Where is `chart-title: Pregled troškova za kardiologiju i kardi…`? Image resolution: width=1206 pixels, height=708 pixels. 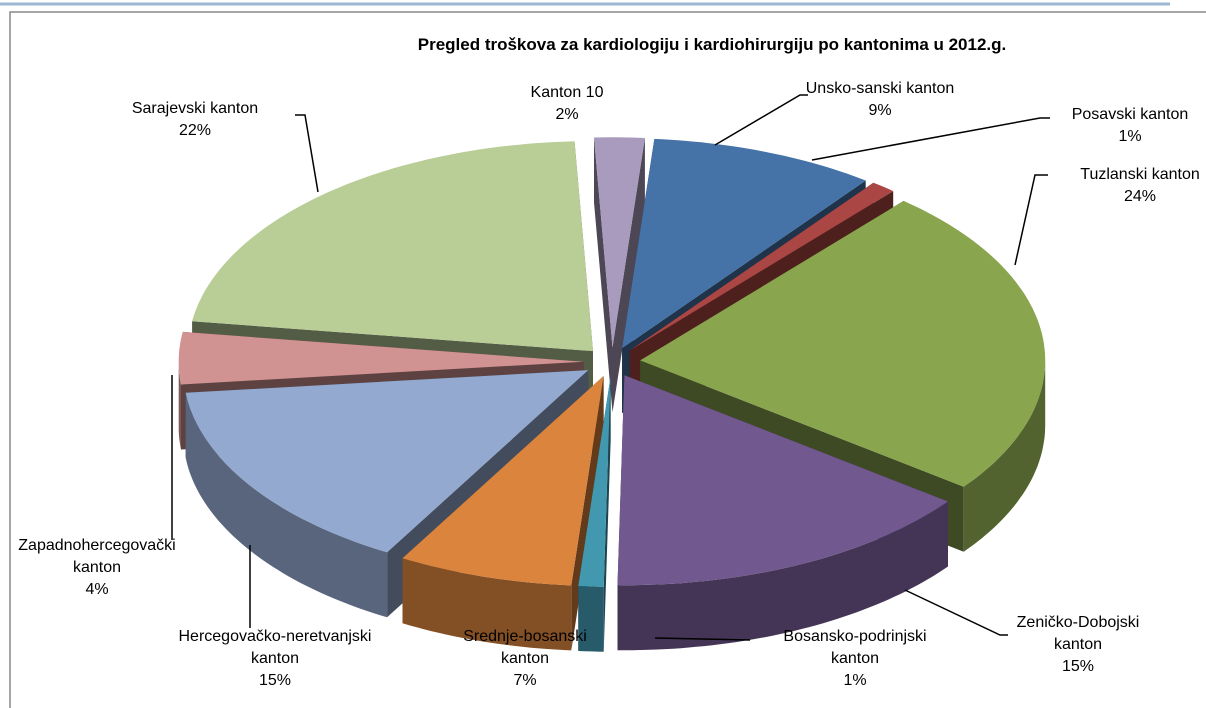 chart-title: Pregled troškova za kardiologiju i kardi… is located at coordinates (712, 44).